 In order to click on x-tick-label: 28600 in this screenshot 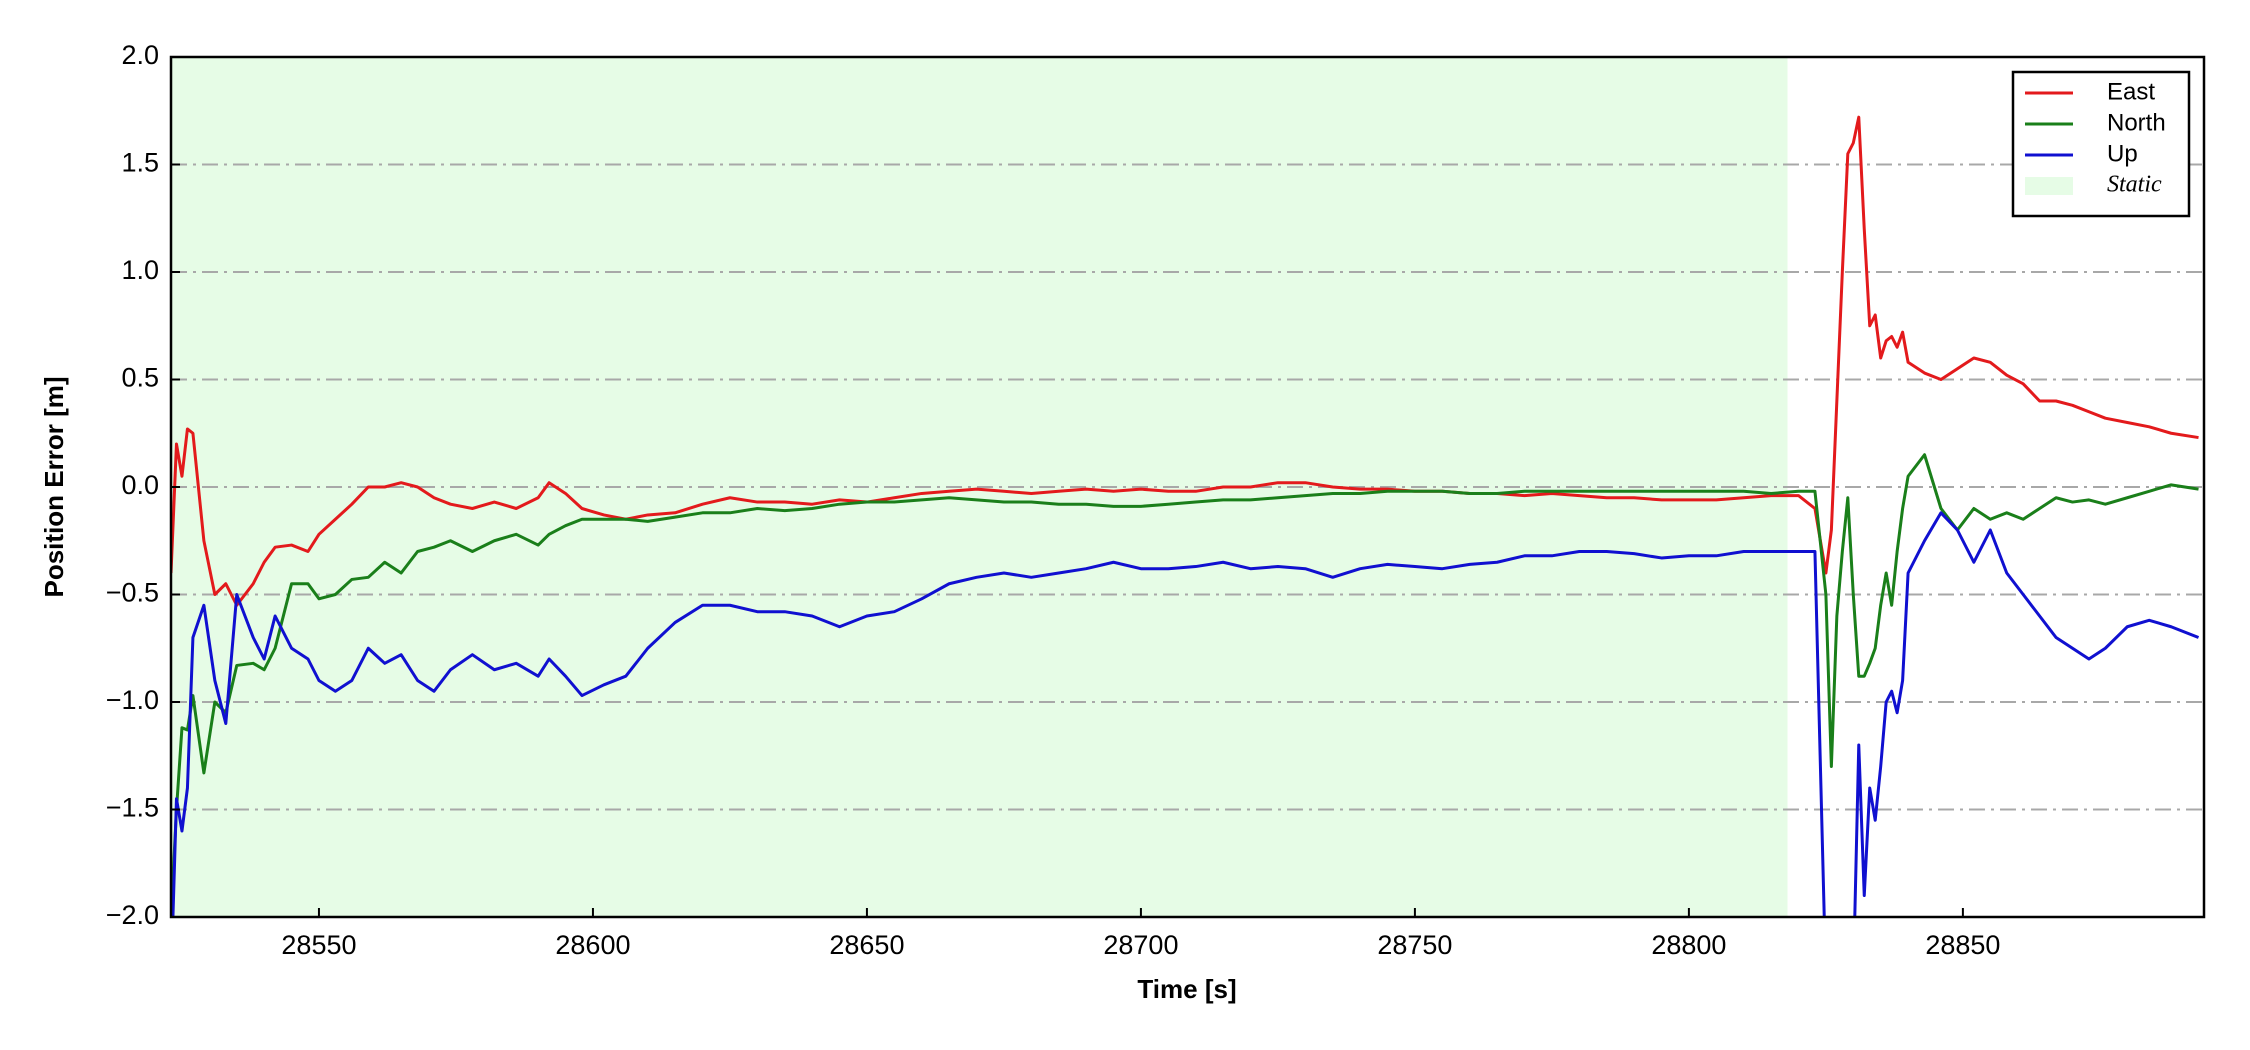, I will do `click(592, 945)`.